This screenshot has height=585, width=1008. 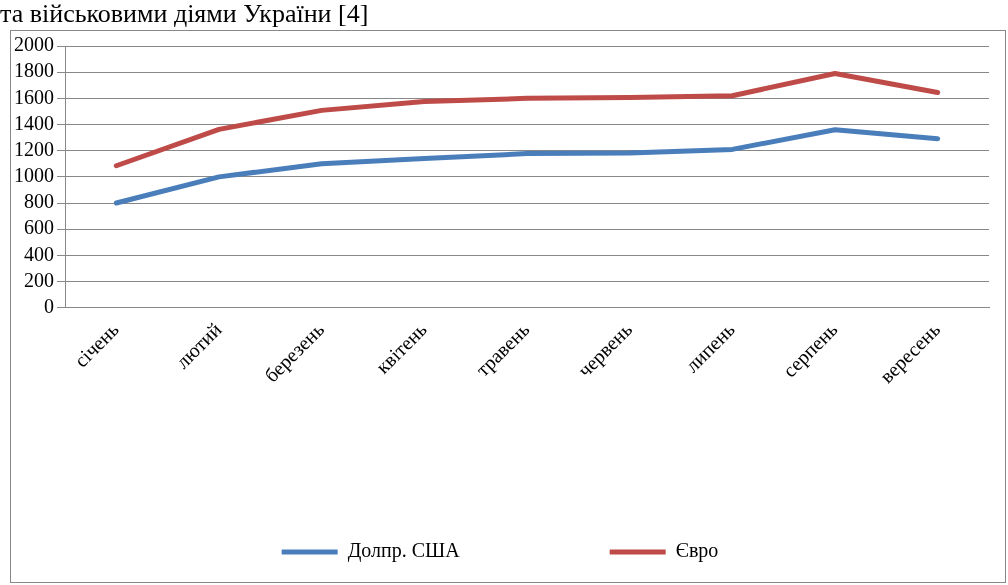 What do you see at coordinates (34, 175) in the screenshot?
I see `y-tick-label: 1000` at bounding box center [34, 175].